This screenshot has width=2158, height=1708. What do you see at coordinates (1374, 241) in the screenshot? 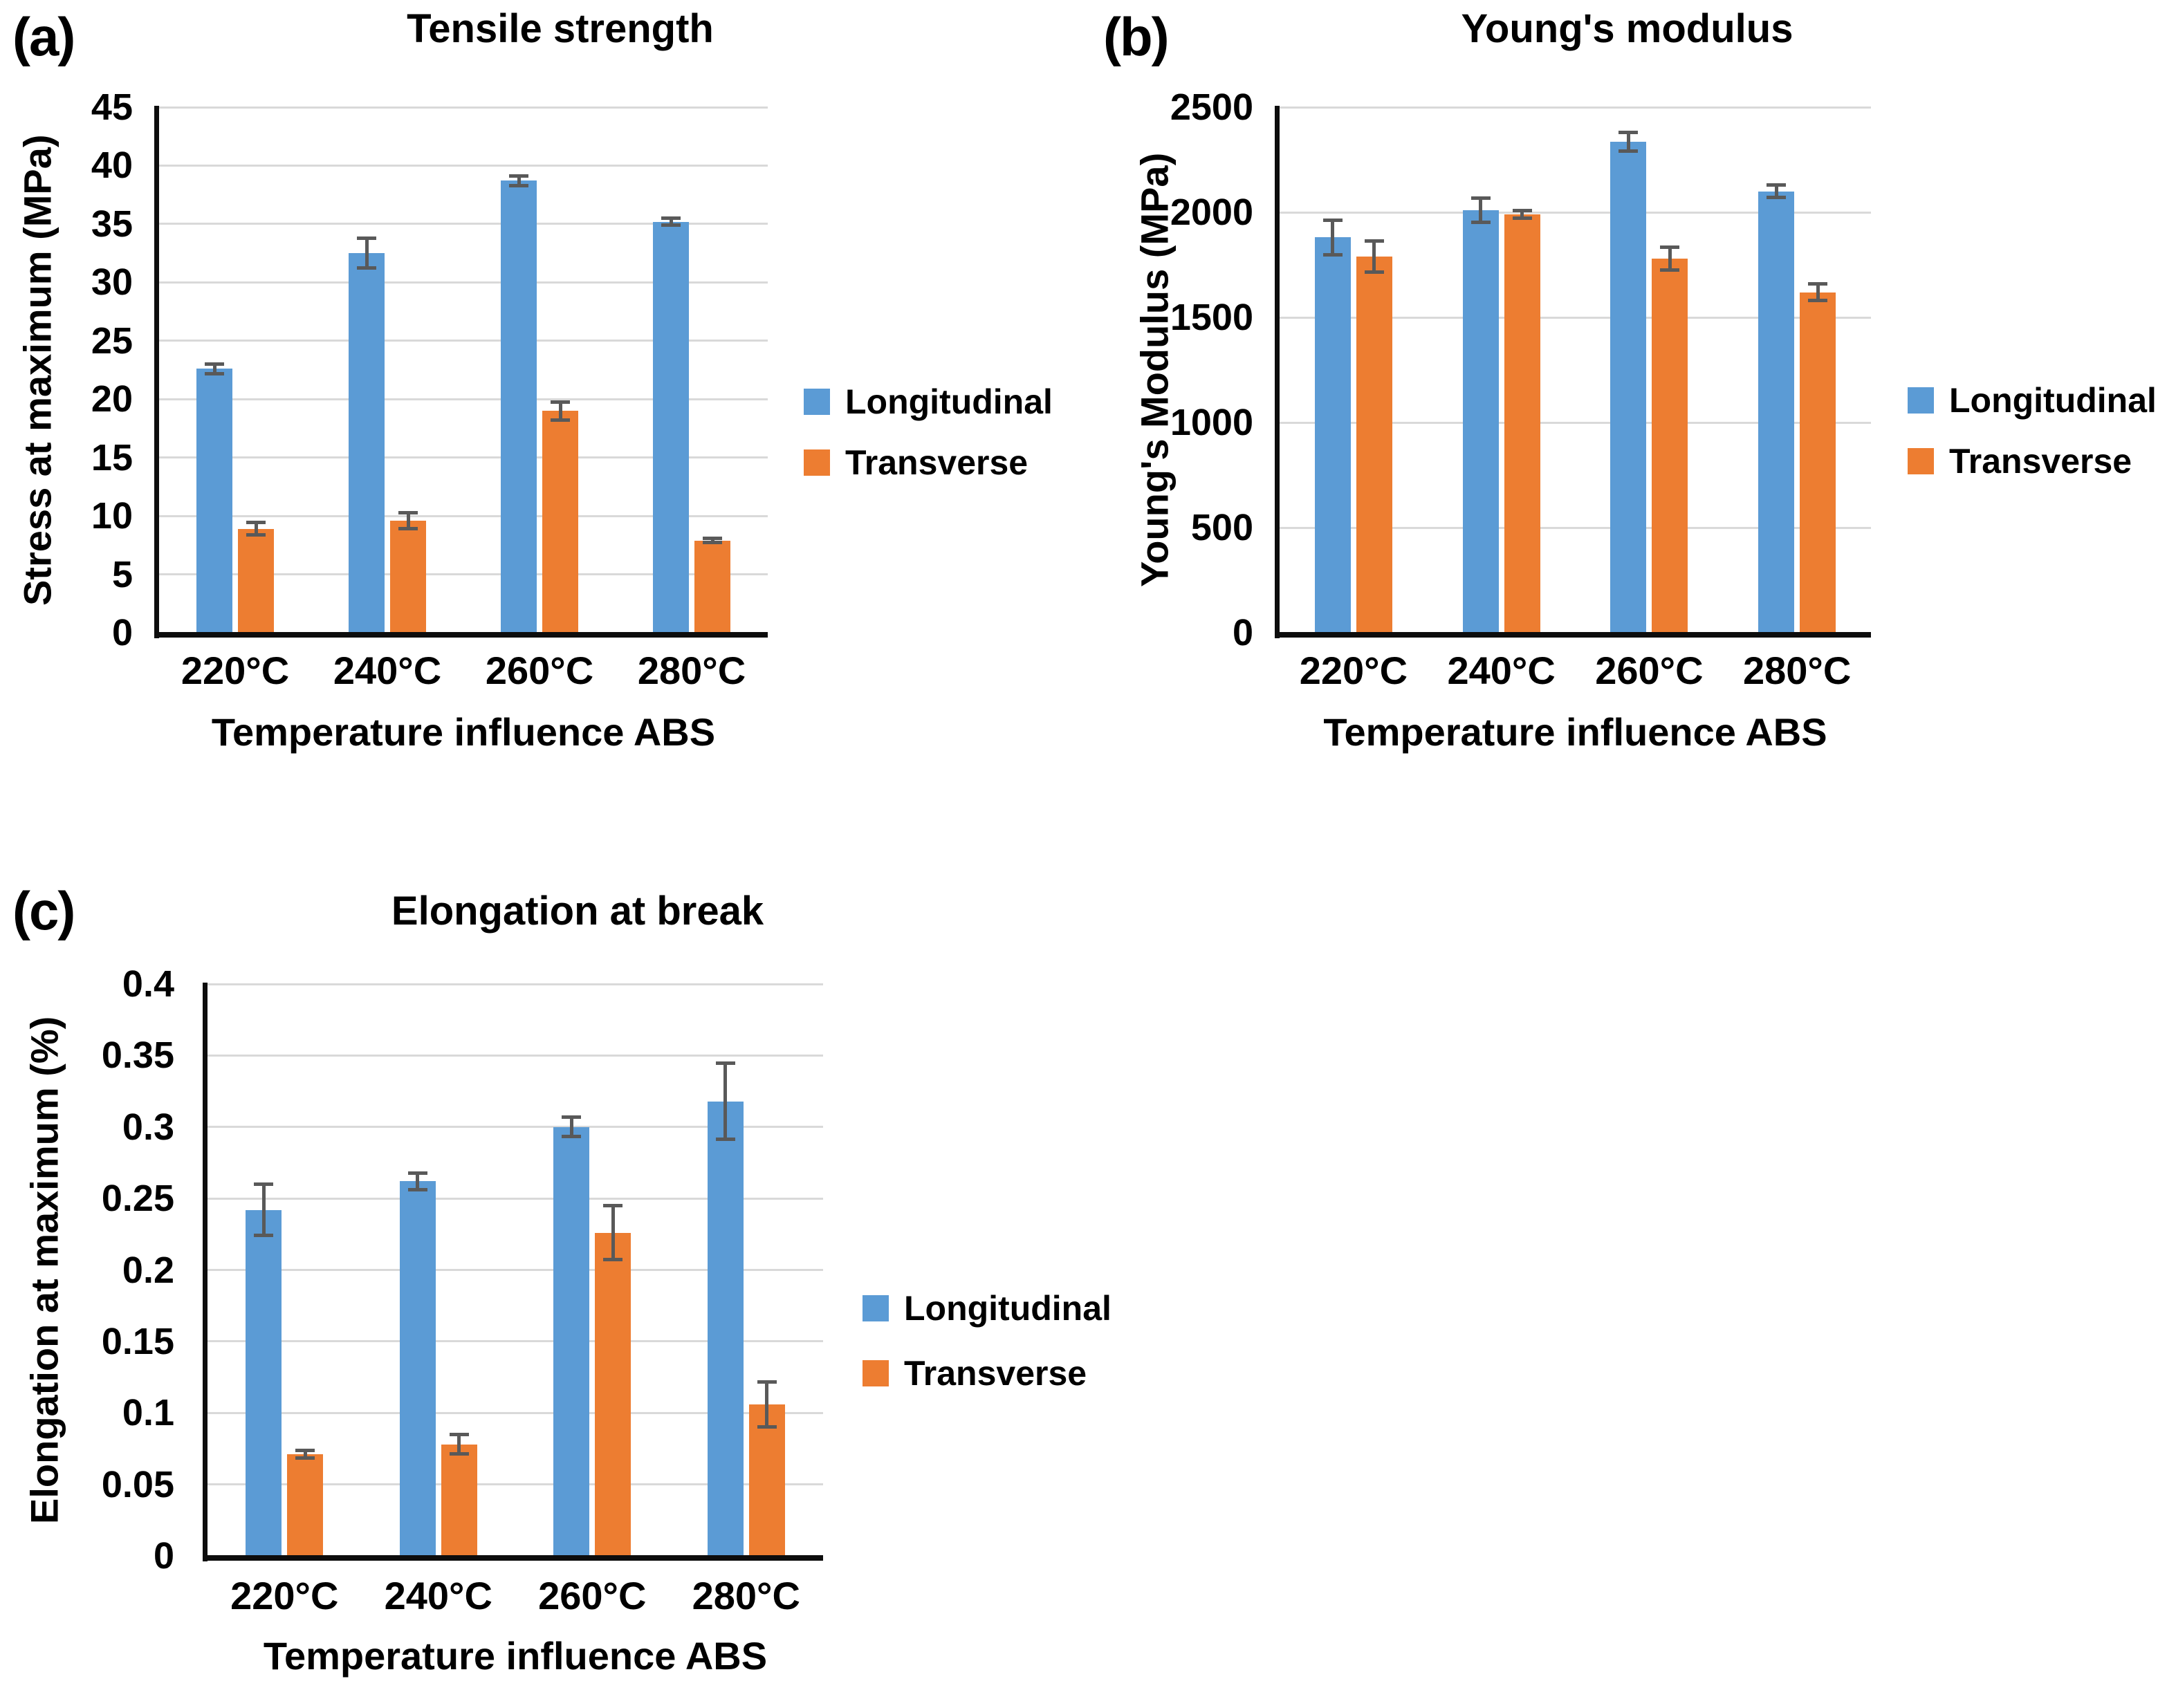
I see `error-bar-cap-top-transverse-220c` at bounding box center [1374, 241].